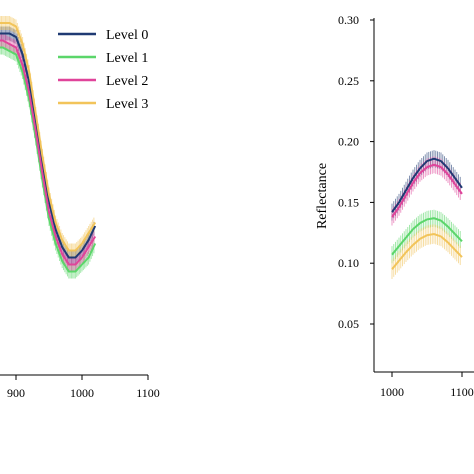  Describe the element at coordinates (427, 385) in the screenshot. I see `right-x-ticks: 1000 1100` at that location.